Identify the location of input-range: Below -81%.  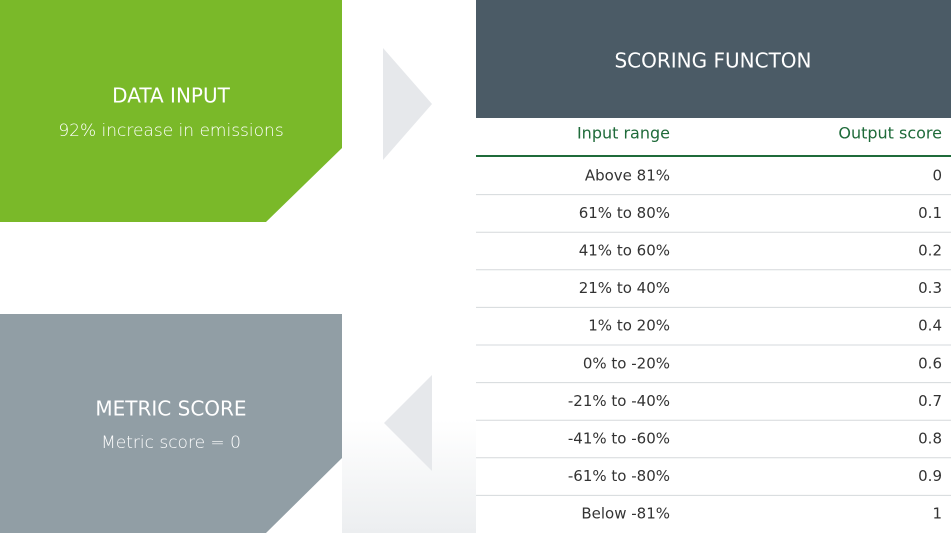
(625, 514).